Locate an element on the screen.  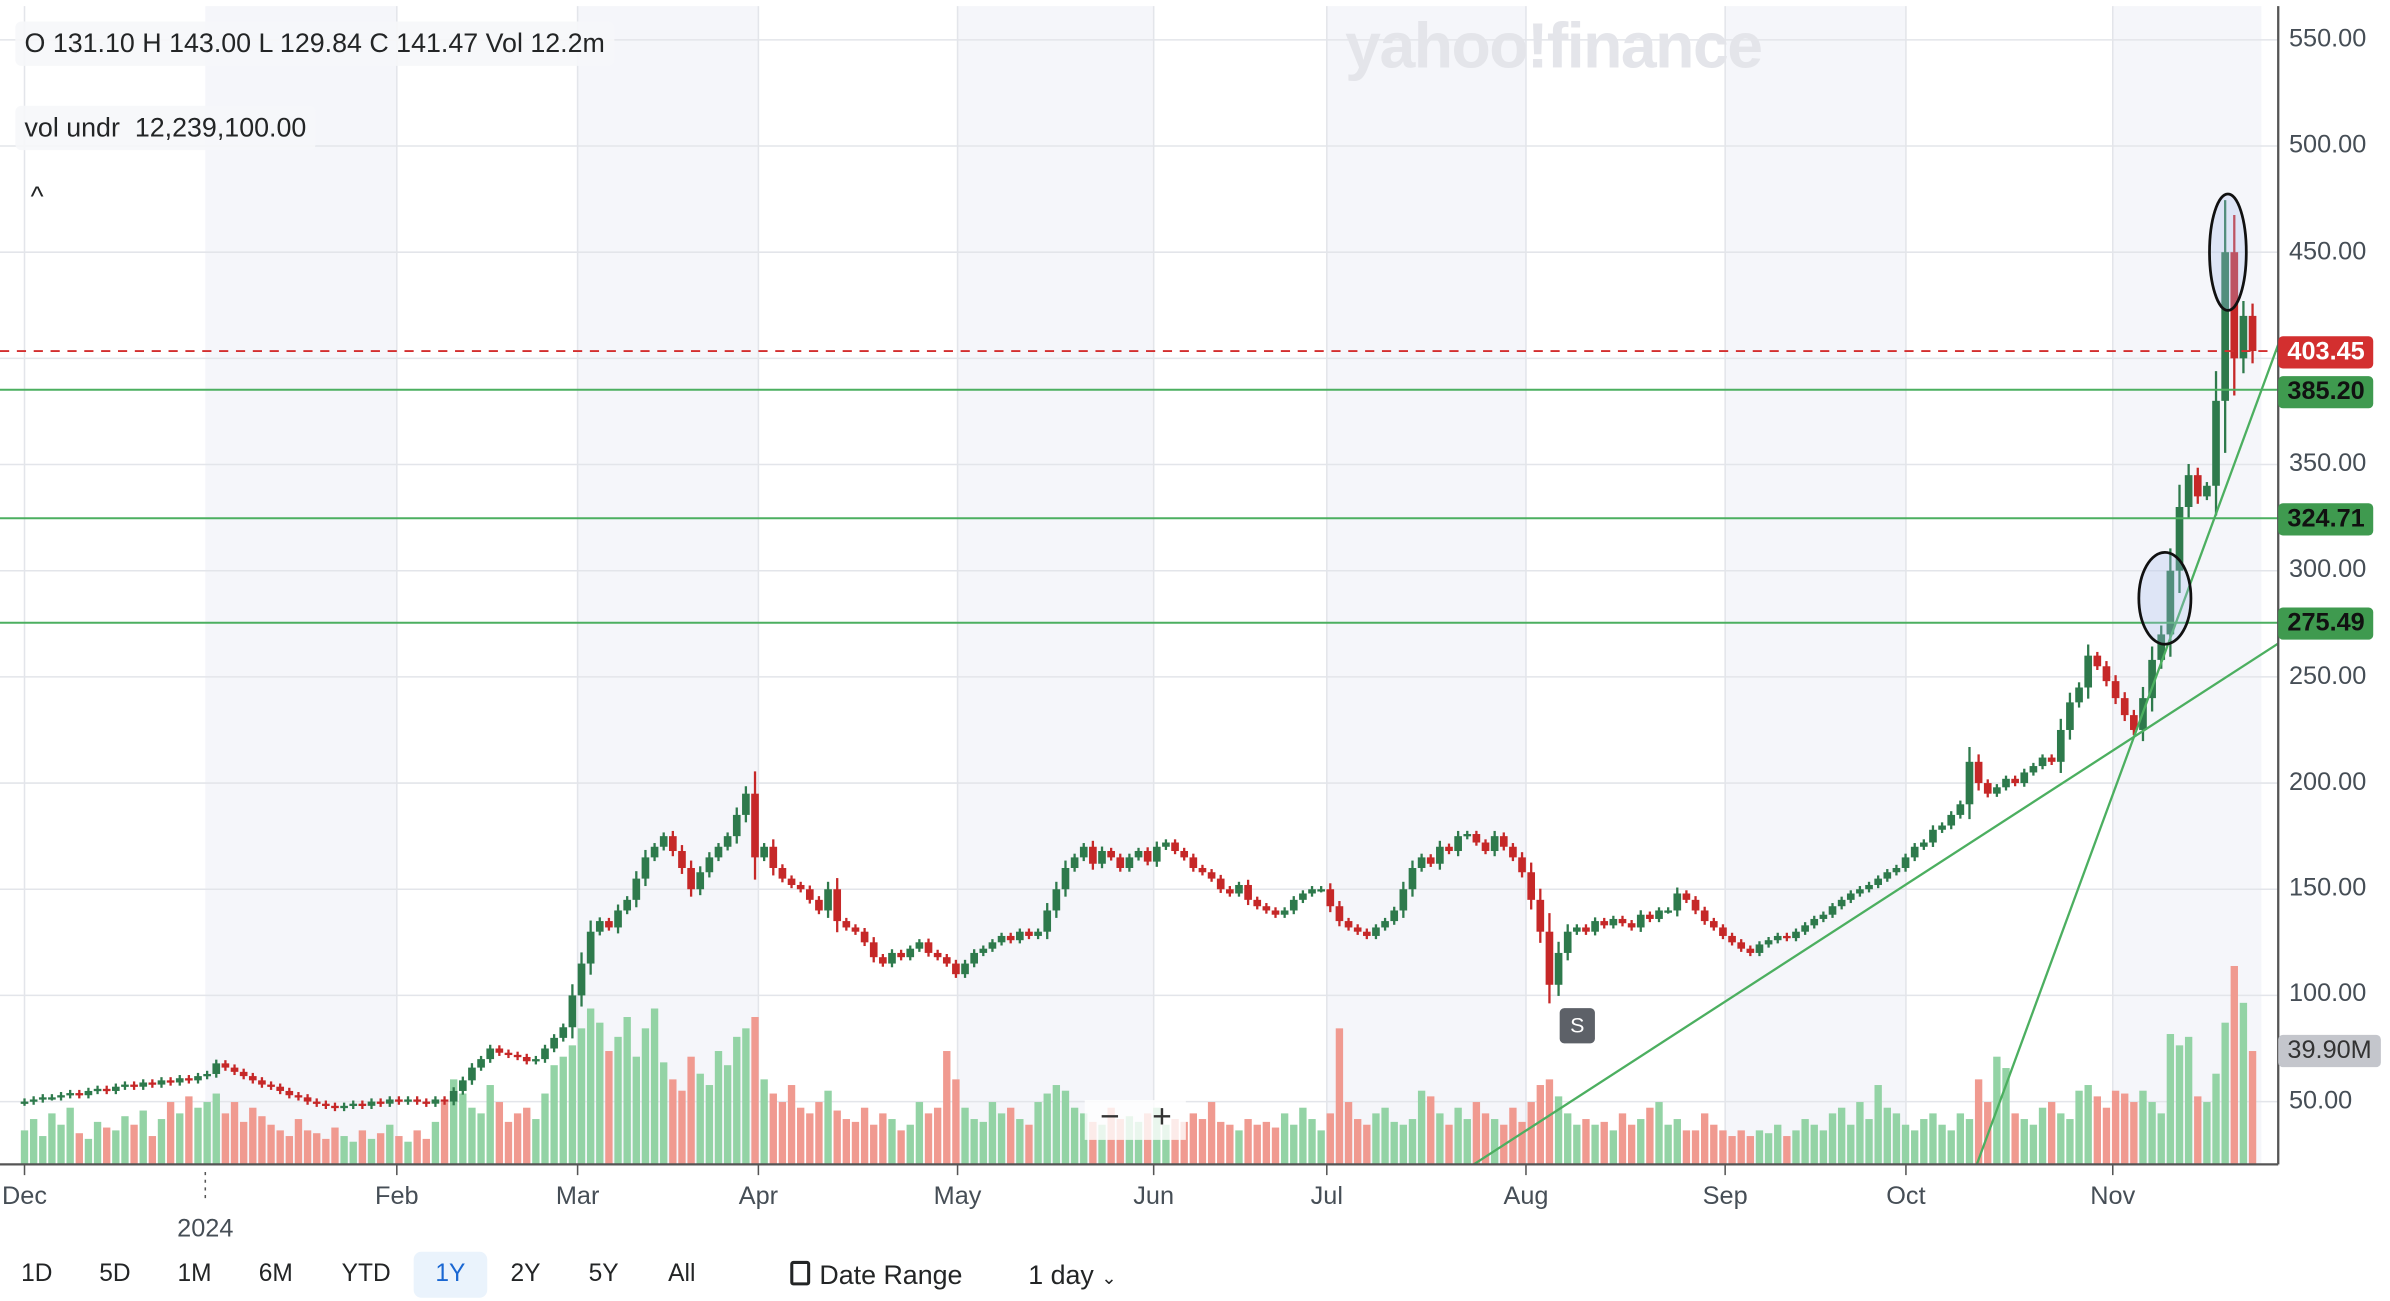
hline-tag: 385.20 is located at coordinates (2326, 392).